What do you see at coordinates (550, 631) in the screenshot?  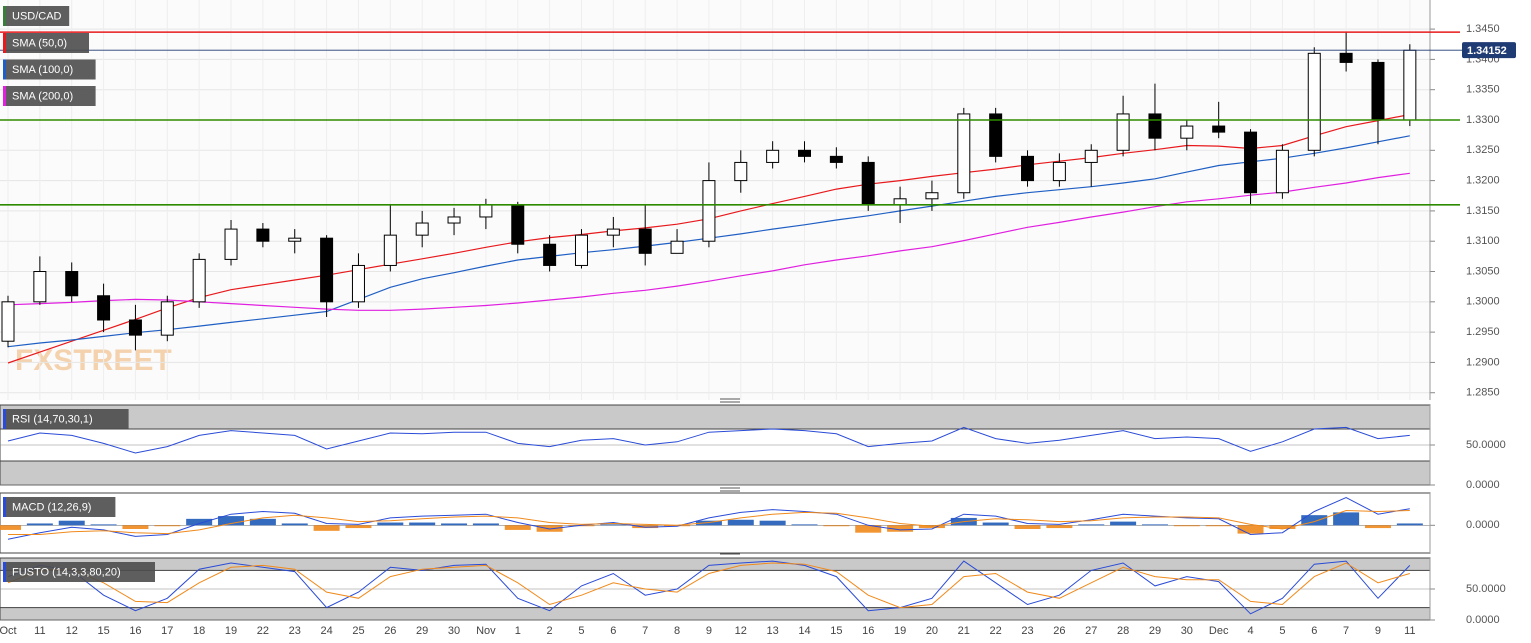 I see `x-tick-label: 2` at bounding box center [550, 631].